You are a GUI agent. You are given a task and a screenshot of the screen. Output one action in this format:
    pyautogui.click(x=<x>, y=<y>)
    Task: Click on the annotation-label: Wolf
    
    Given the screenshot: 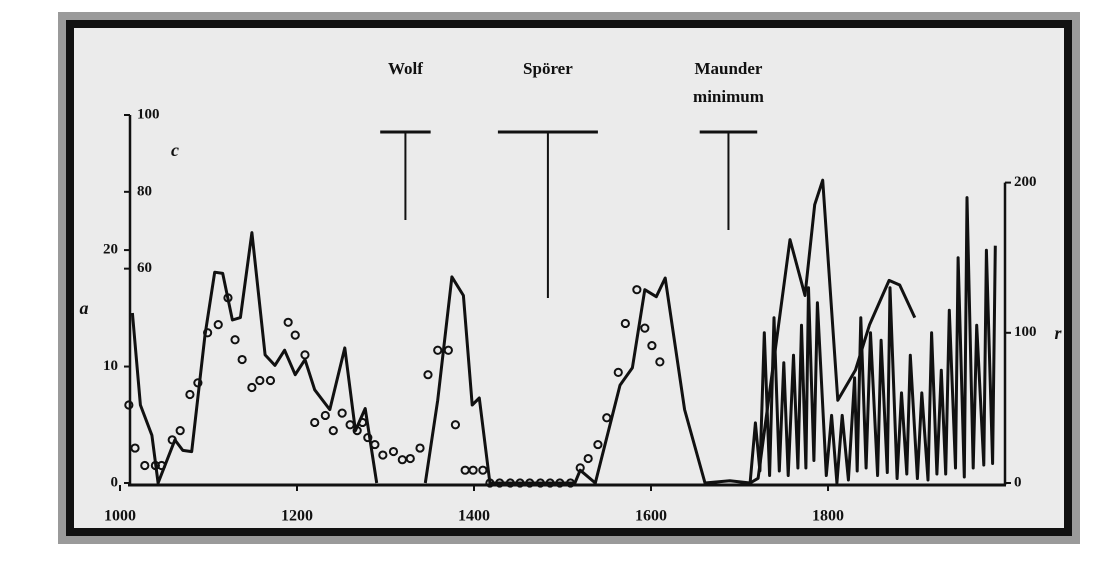 What is the action you would take?
    pyautogui.click(x=405, y=68)
    